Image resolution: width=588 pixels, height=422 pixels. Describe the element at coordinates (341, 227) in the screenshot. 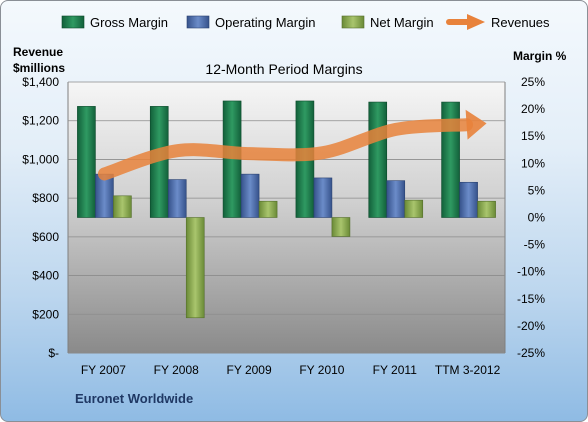

I see `bar-net-margin-fy-2010` at that location.